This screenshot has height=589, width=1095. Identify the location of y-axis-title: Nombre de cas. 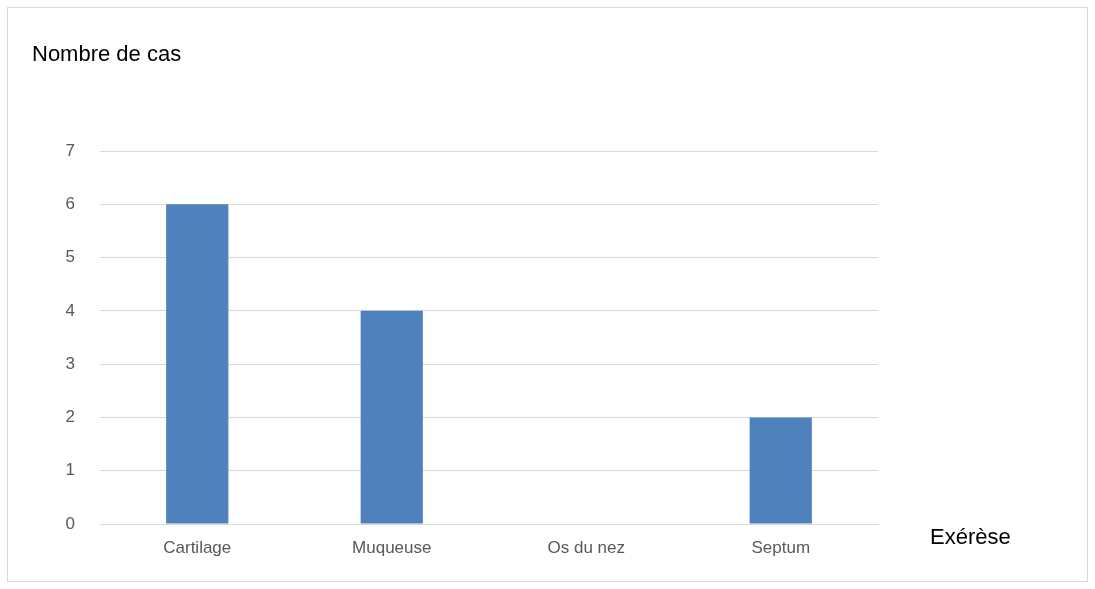
(107, 54).